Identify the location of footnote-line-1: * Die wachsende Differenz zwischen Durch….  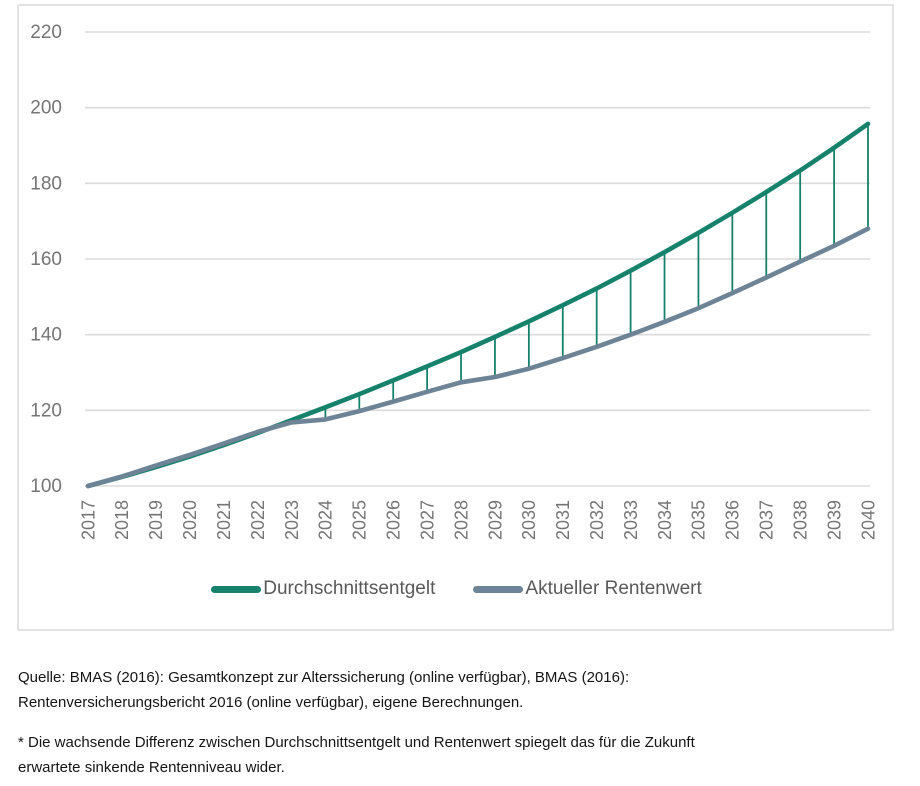
(356, 742).